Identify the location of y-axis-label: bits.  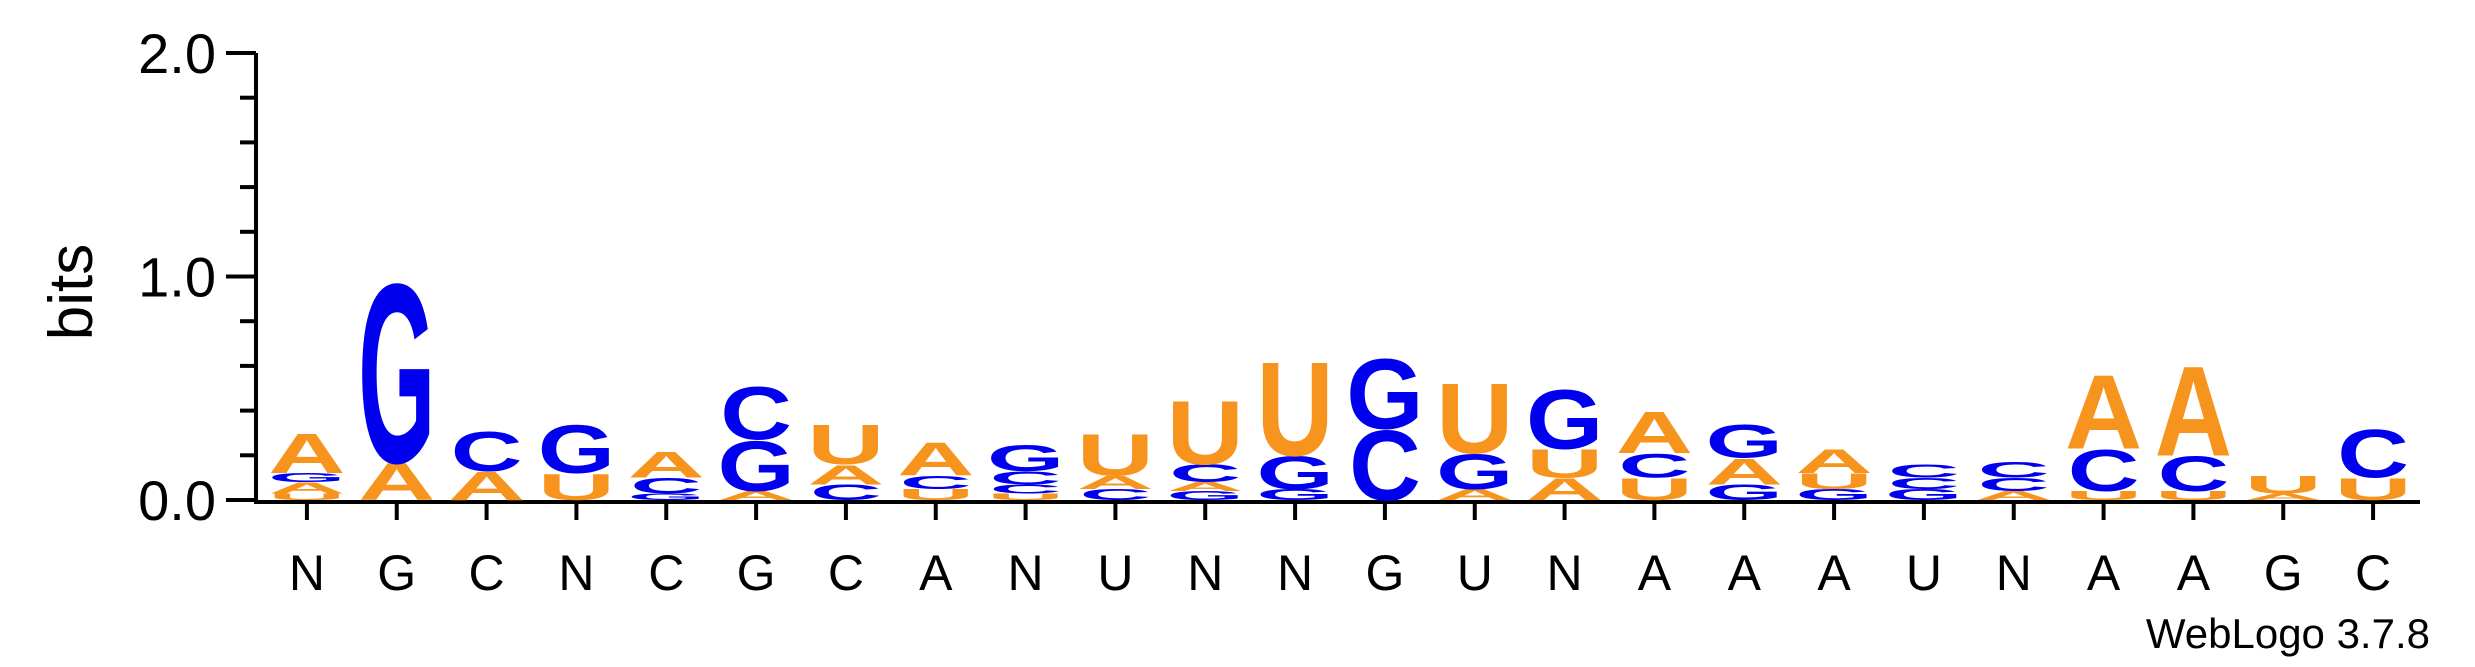
(71, 292).